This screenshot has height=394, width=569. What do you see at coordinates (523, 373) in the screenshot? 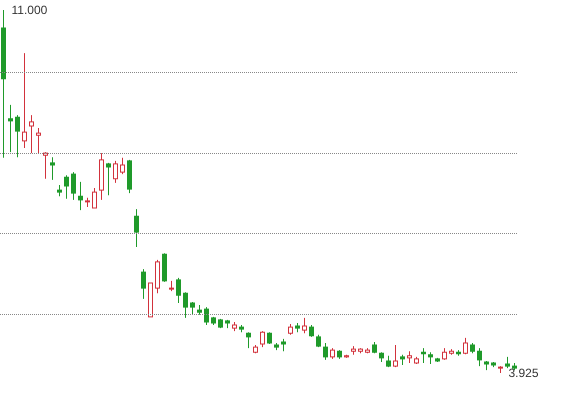
I see `annotation: 3.925` at bounding box center [523, 373].